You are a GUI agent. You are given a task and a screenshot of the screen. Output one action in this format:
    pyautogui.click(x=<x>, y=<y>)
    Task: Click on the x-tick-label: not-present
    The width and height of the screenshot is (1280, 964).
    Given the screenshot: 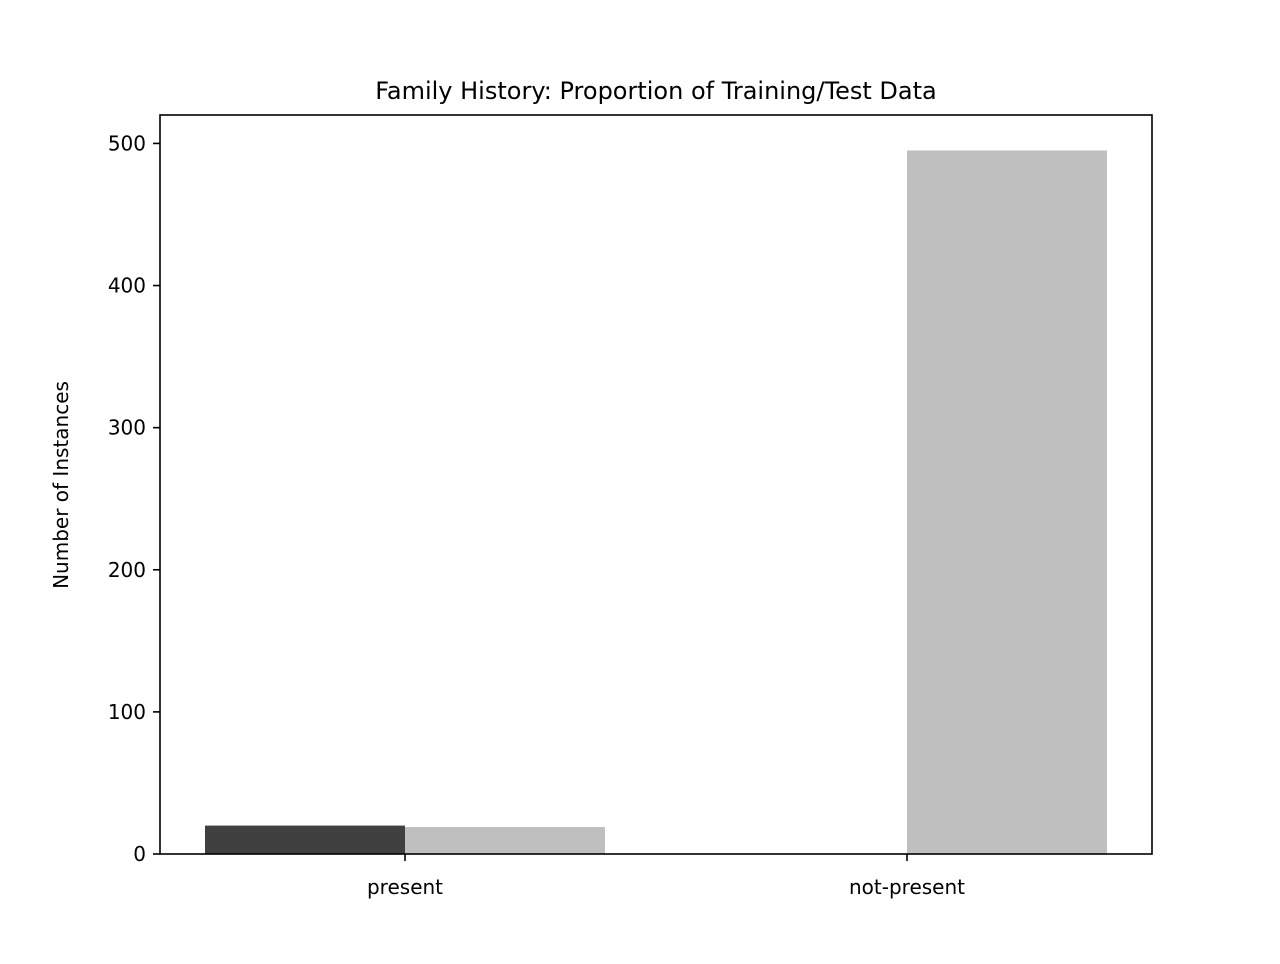 What is the action you would take?
    pyautogui.click(x=907, y=887)
    